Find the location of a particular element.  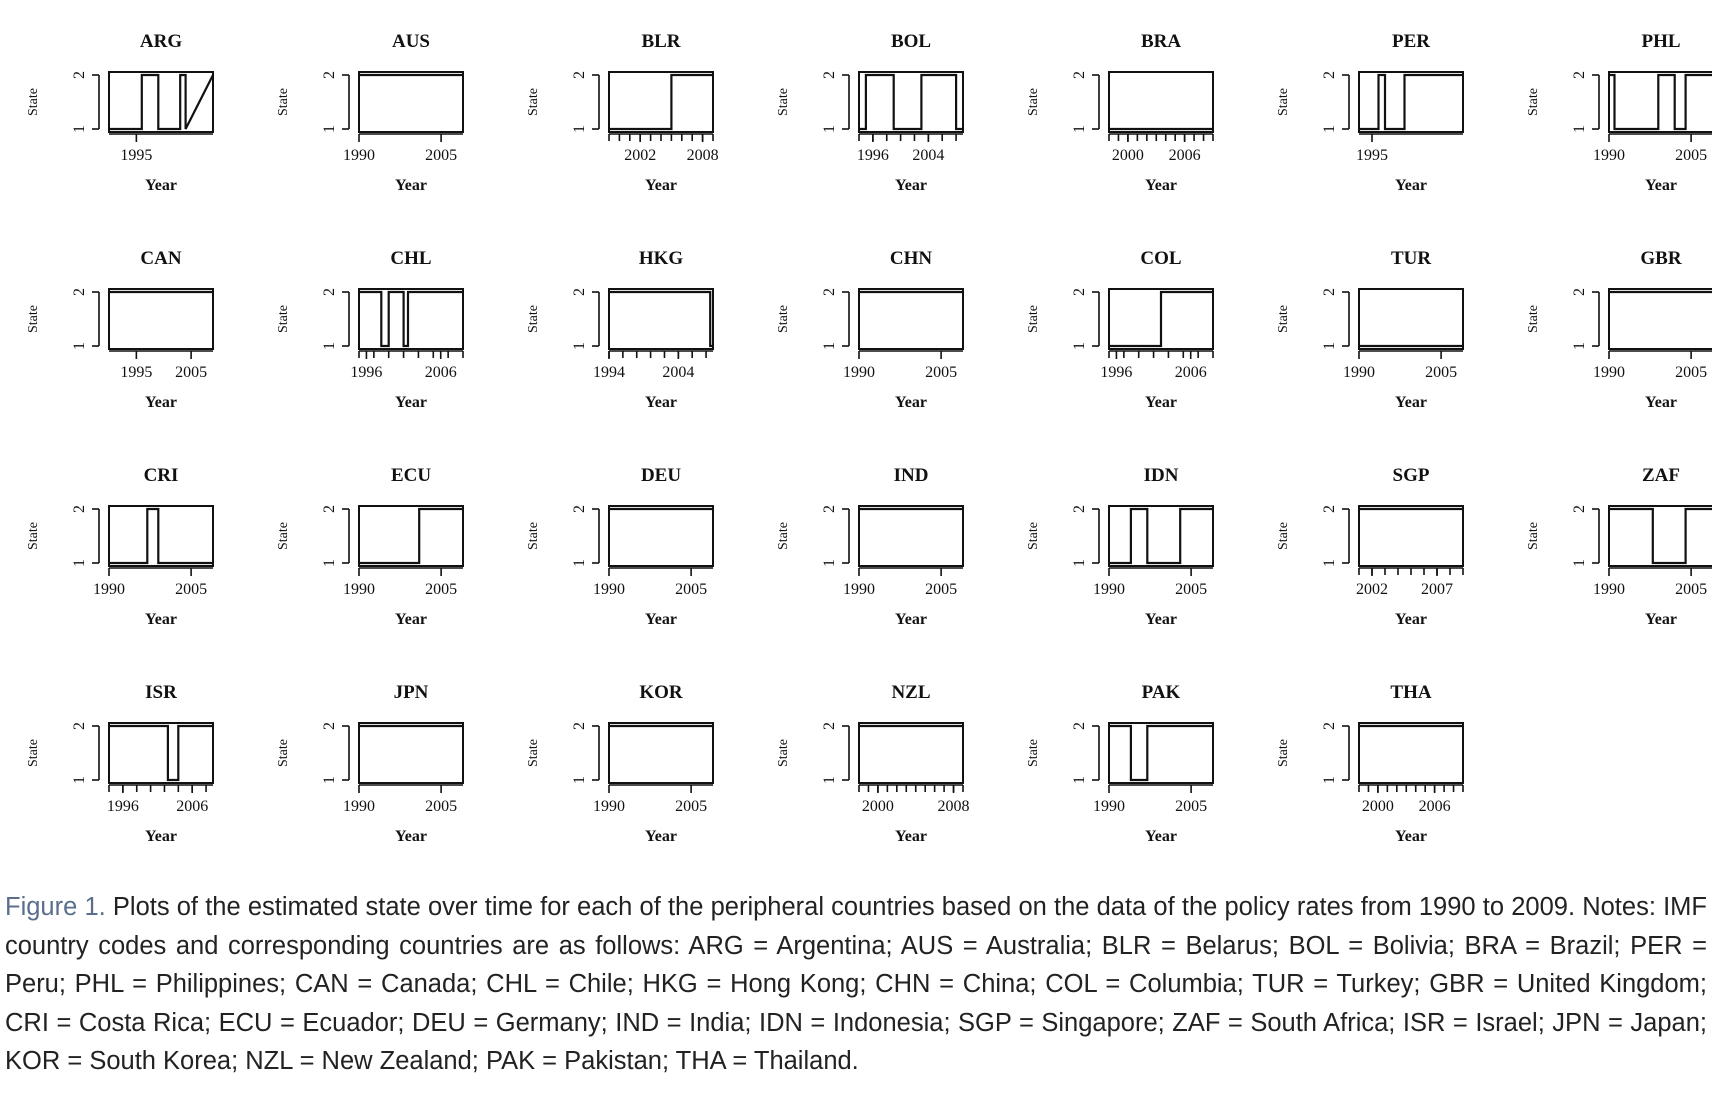

chart-title: BOL is located at coordinates (911, 41).